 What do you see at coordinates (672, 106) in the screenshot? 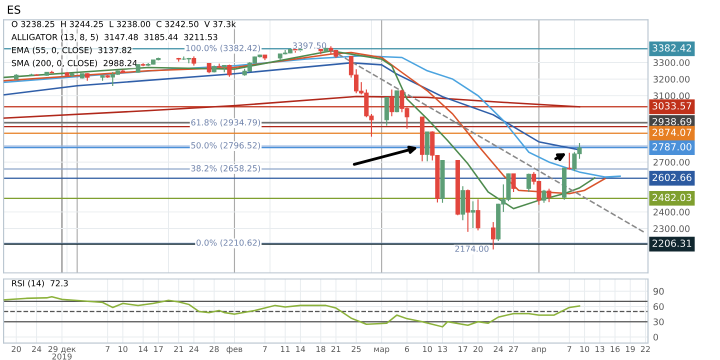
I see `ref-line-label: 3033.57` at bounding box center [672, 106].